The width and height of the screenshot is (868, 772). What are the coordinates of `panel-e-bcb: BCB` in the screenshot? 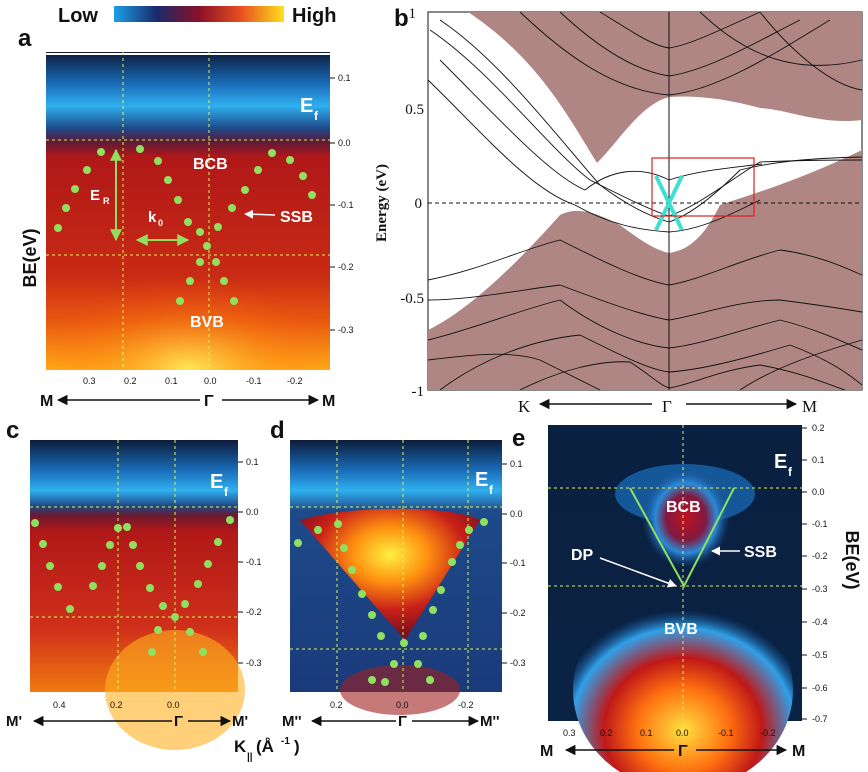 It's located at (683, 507).